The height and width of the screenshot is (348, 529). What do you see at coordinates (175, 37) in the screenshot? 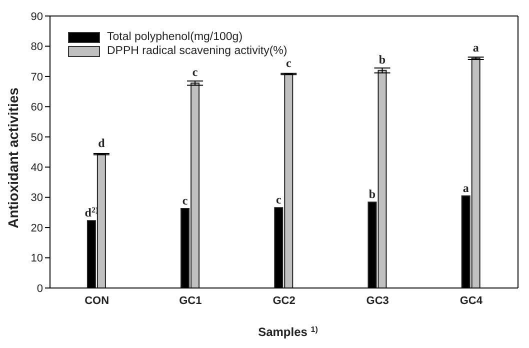
I see `legend-label: Total polyphenol(mg/100g)` at bounding box center [175, 37].